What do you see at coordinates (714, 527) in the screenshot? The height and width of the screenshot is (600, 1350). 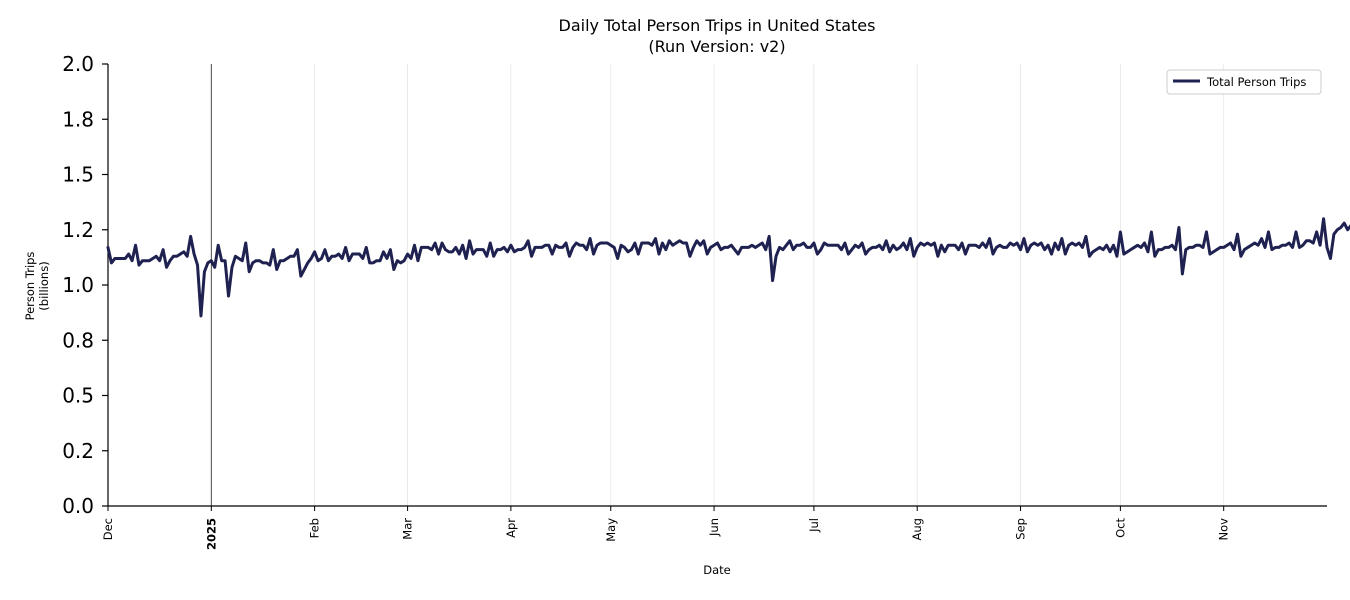 I see `x-tick-label: Jun` at bounding box center [714, 527].